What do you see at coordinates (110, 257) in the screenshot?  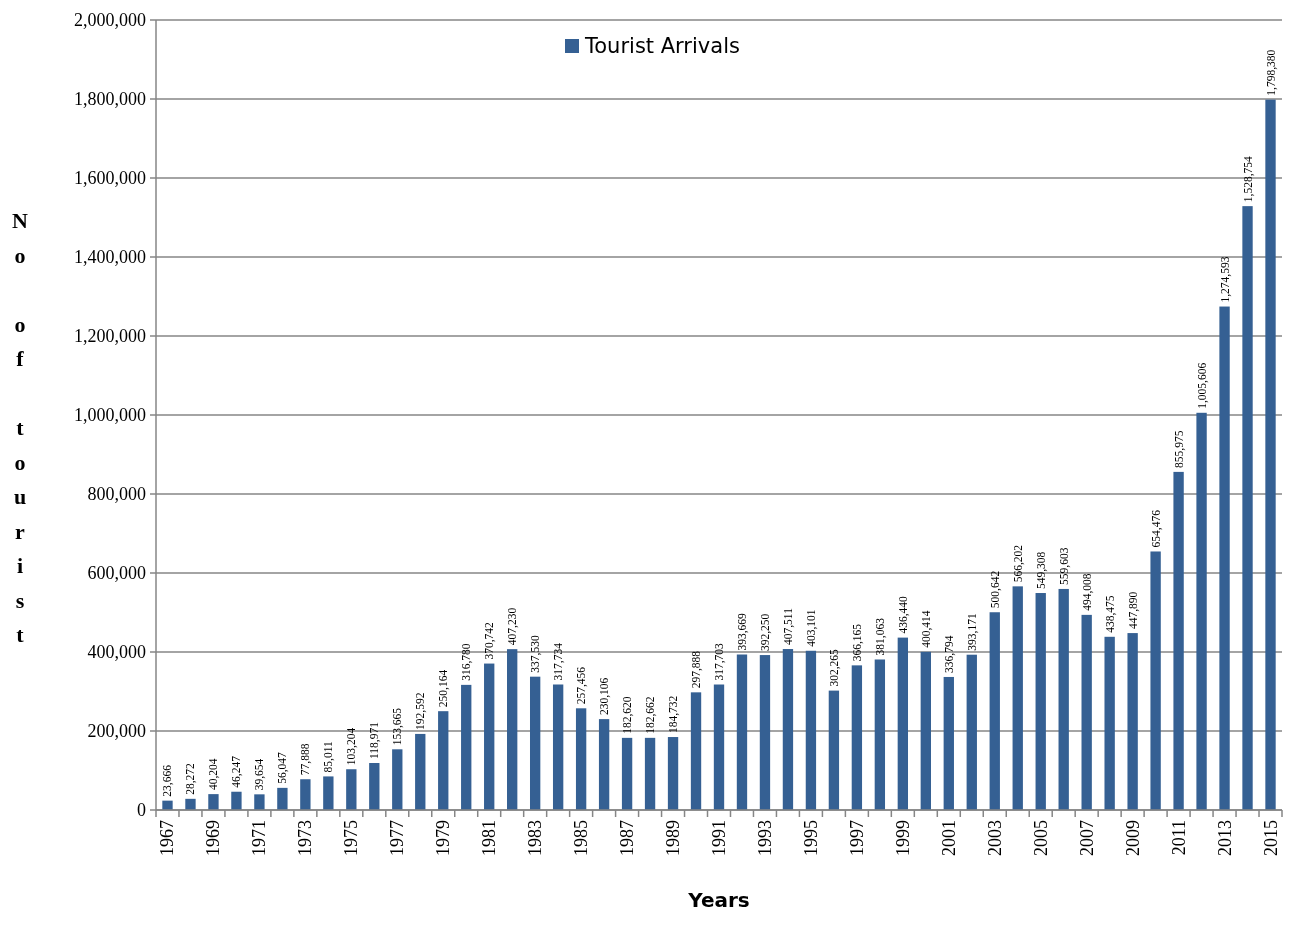 I see `y-tick-label: 1,400,000` at bounding box center [110, 257].